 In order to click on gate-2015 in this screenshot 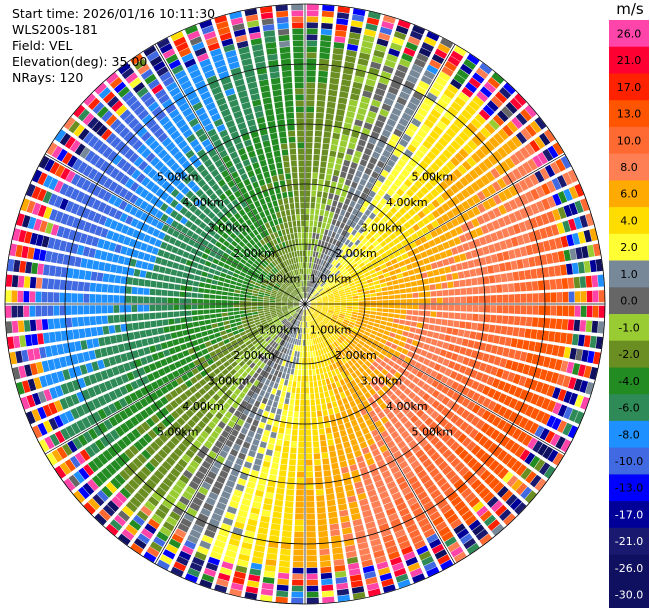, I will do `click(342, 329)`.